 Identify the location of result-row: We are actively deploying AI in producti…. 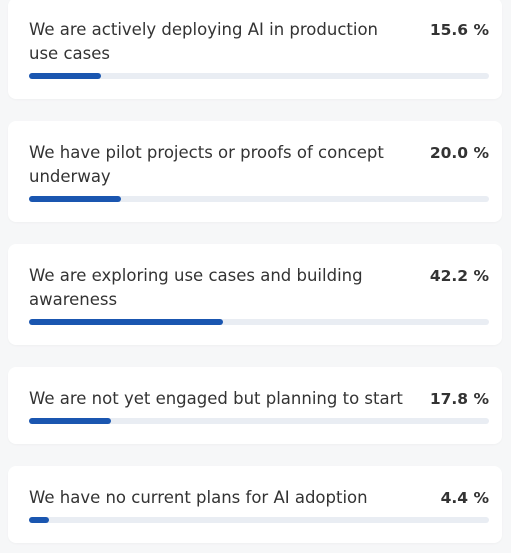
(259, 42).